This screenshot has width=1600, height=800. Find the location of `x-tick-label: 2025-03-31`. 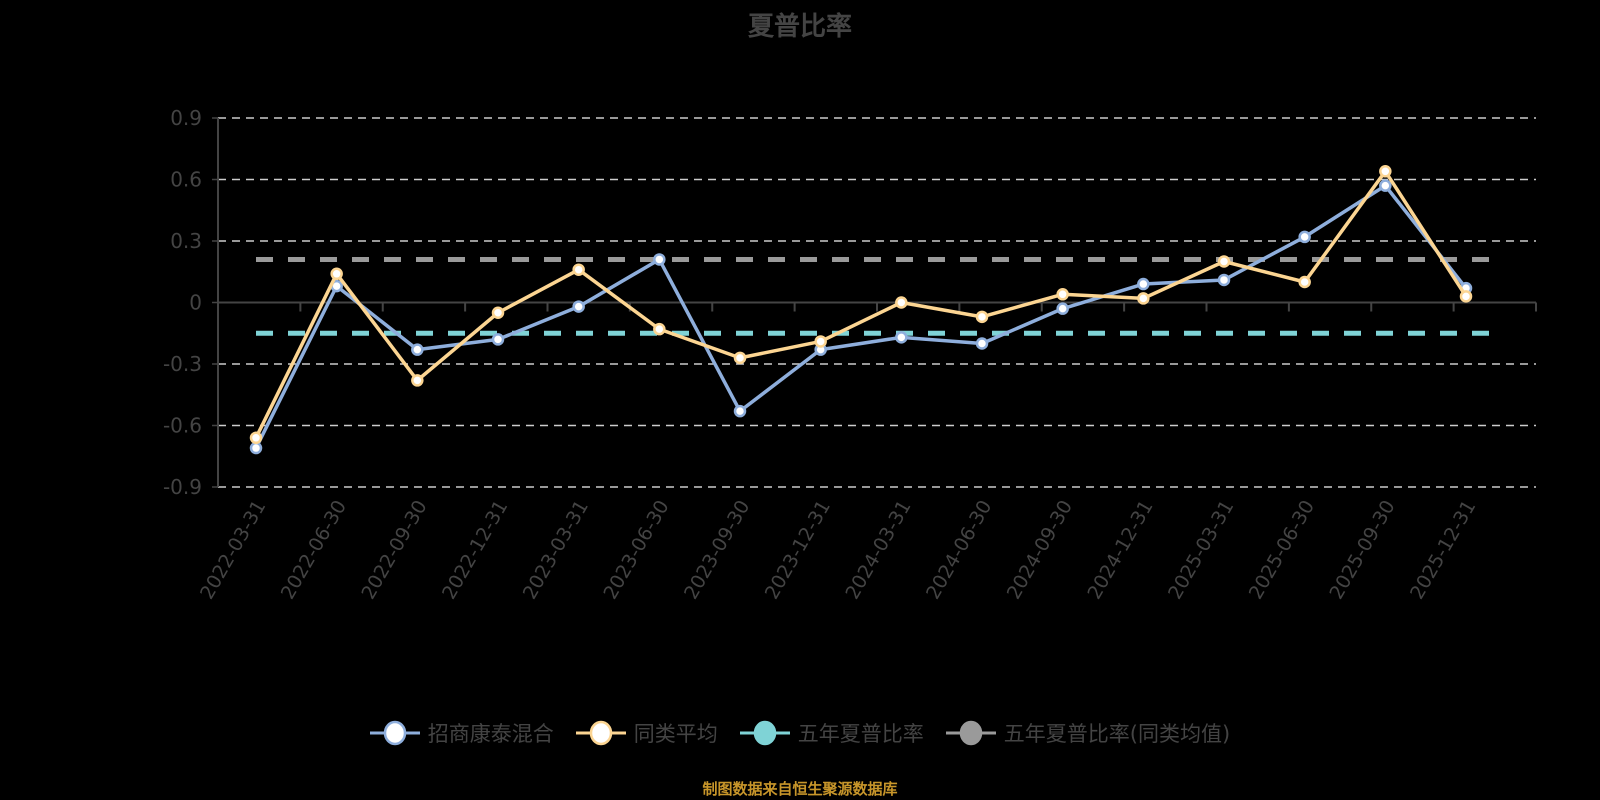

x-tick-label: 2025-03-31 is located at coordinates (1201, 550).